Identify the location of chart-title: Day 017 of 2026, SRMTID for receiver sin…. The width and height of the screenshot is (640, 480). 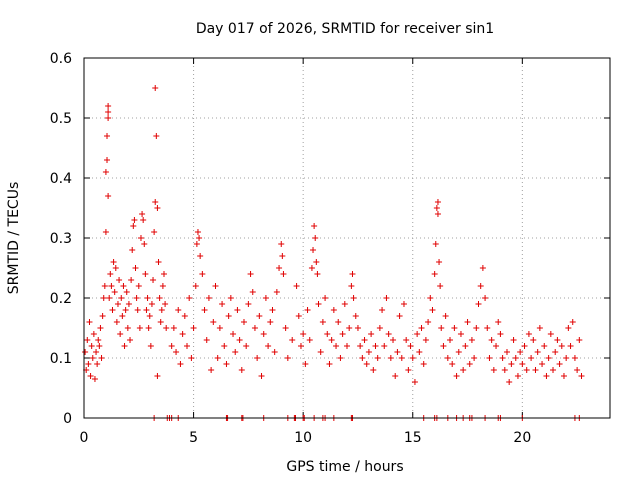
(345, 29).